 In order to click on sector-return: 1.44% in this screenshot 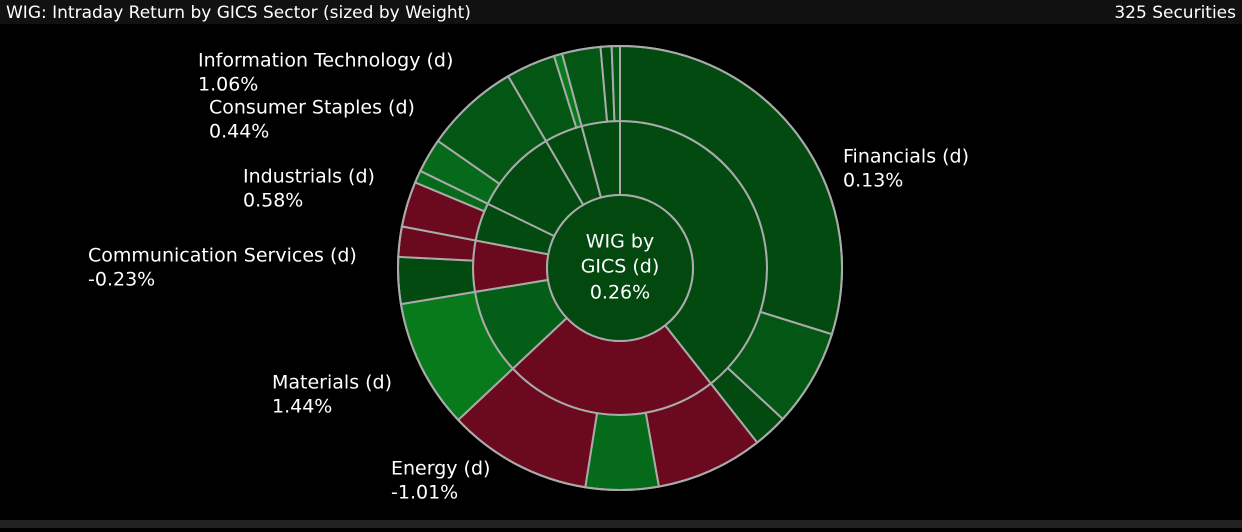, I will do `click(302, 407)`.